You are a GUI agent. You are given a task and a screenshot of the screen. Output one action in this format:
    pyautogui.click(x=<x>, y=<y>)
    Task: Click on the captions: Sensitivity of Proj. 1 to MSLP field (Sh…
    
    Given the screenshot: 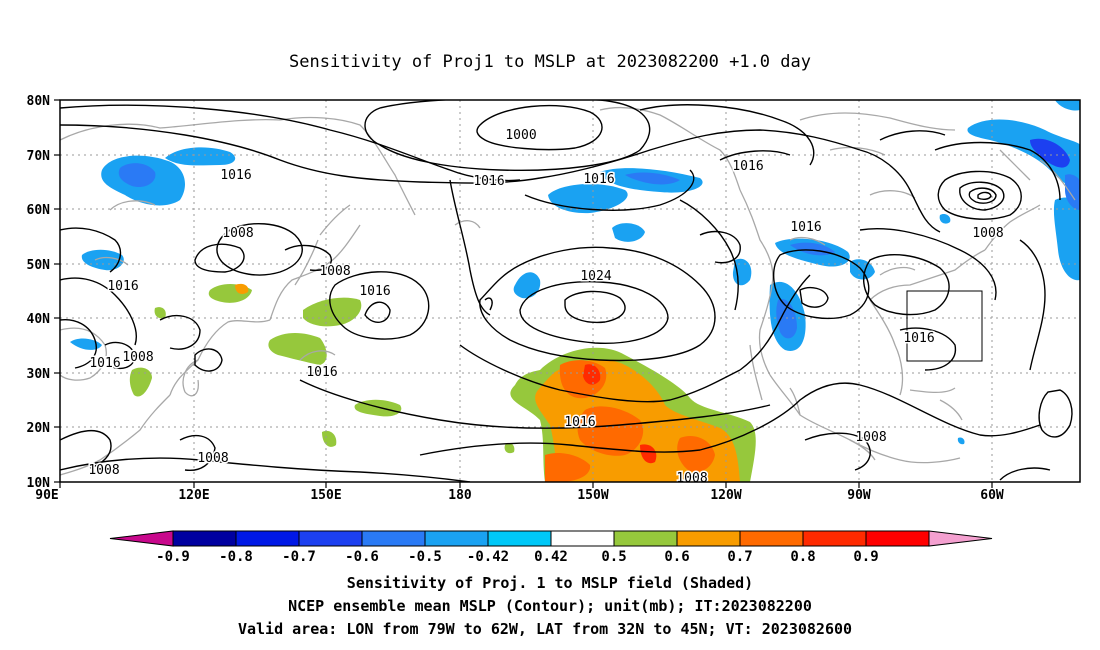 What is the action you would take?
    pyautogui.click(x=545, y=606)
    